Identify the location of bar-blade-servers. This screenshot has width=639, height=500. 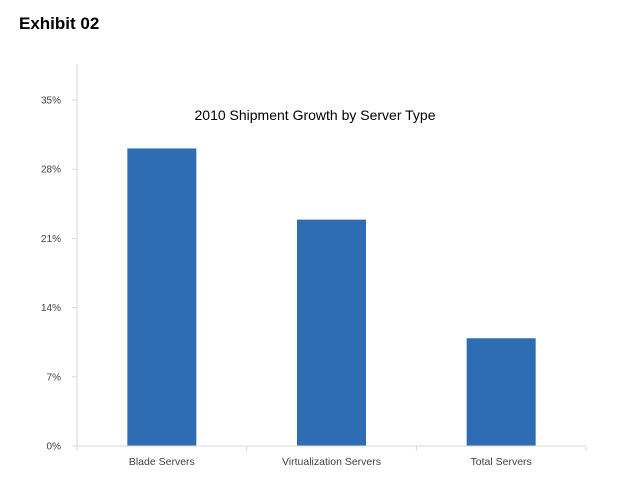
(162, 297).